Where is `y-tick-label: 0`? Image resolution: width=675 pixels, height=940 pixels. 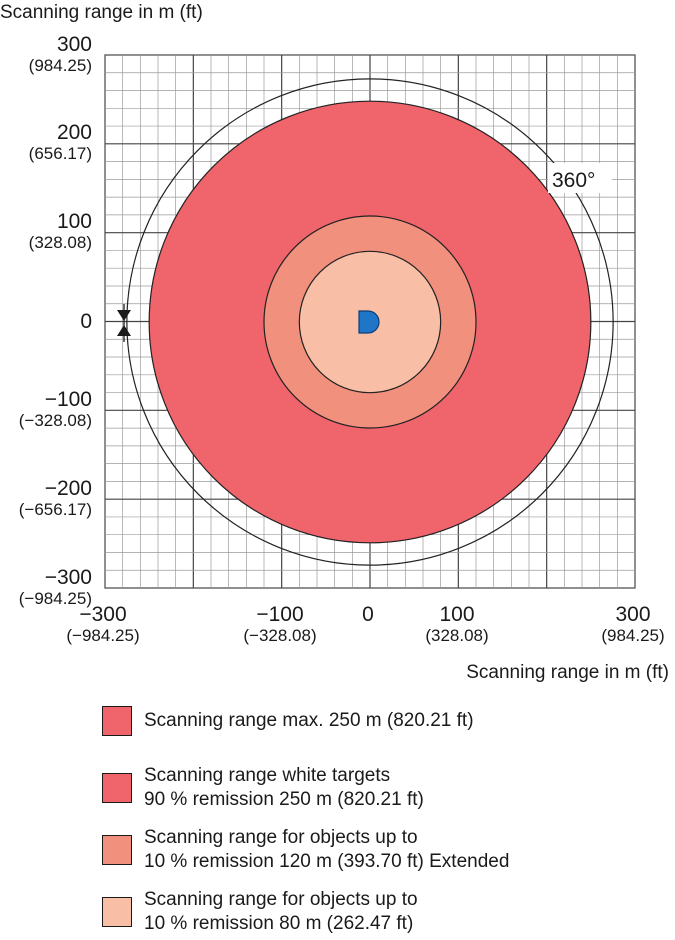
y-tick-label: 0 is located at coordinates (86, 321).